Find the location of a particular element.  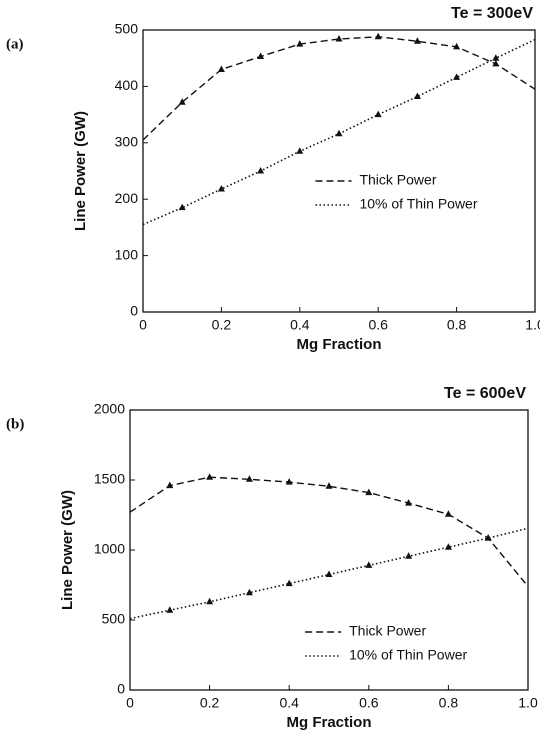

y-tick-label: 1000 is located at coordinates (109, 549).